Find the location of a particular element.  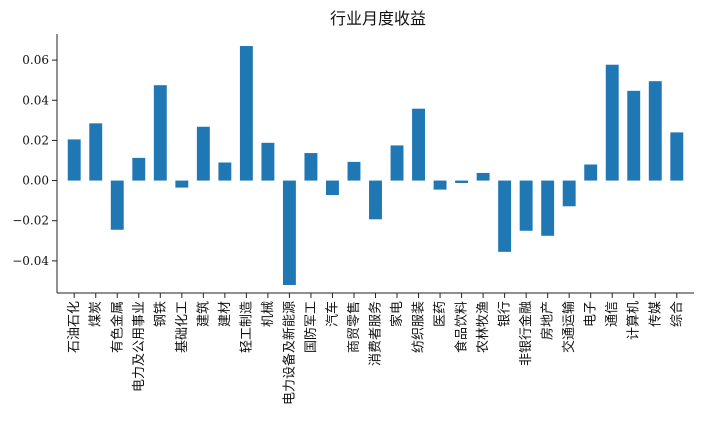

x-tick-label: 食品饮料 is located at coordinates (462, 327).